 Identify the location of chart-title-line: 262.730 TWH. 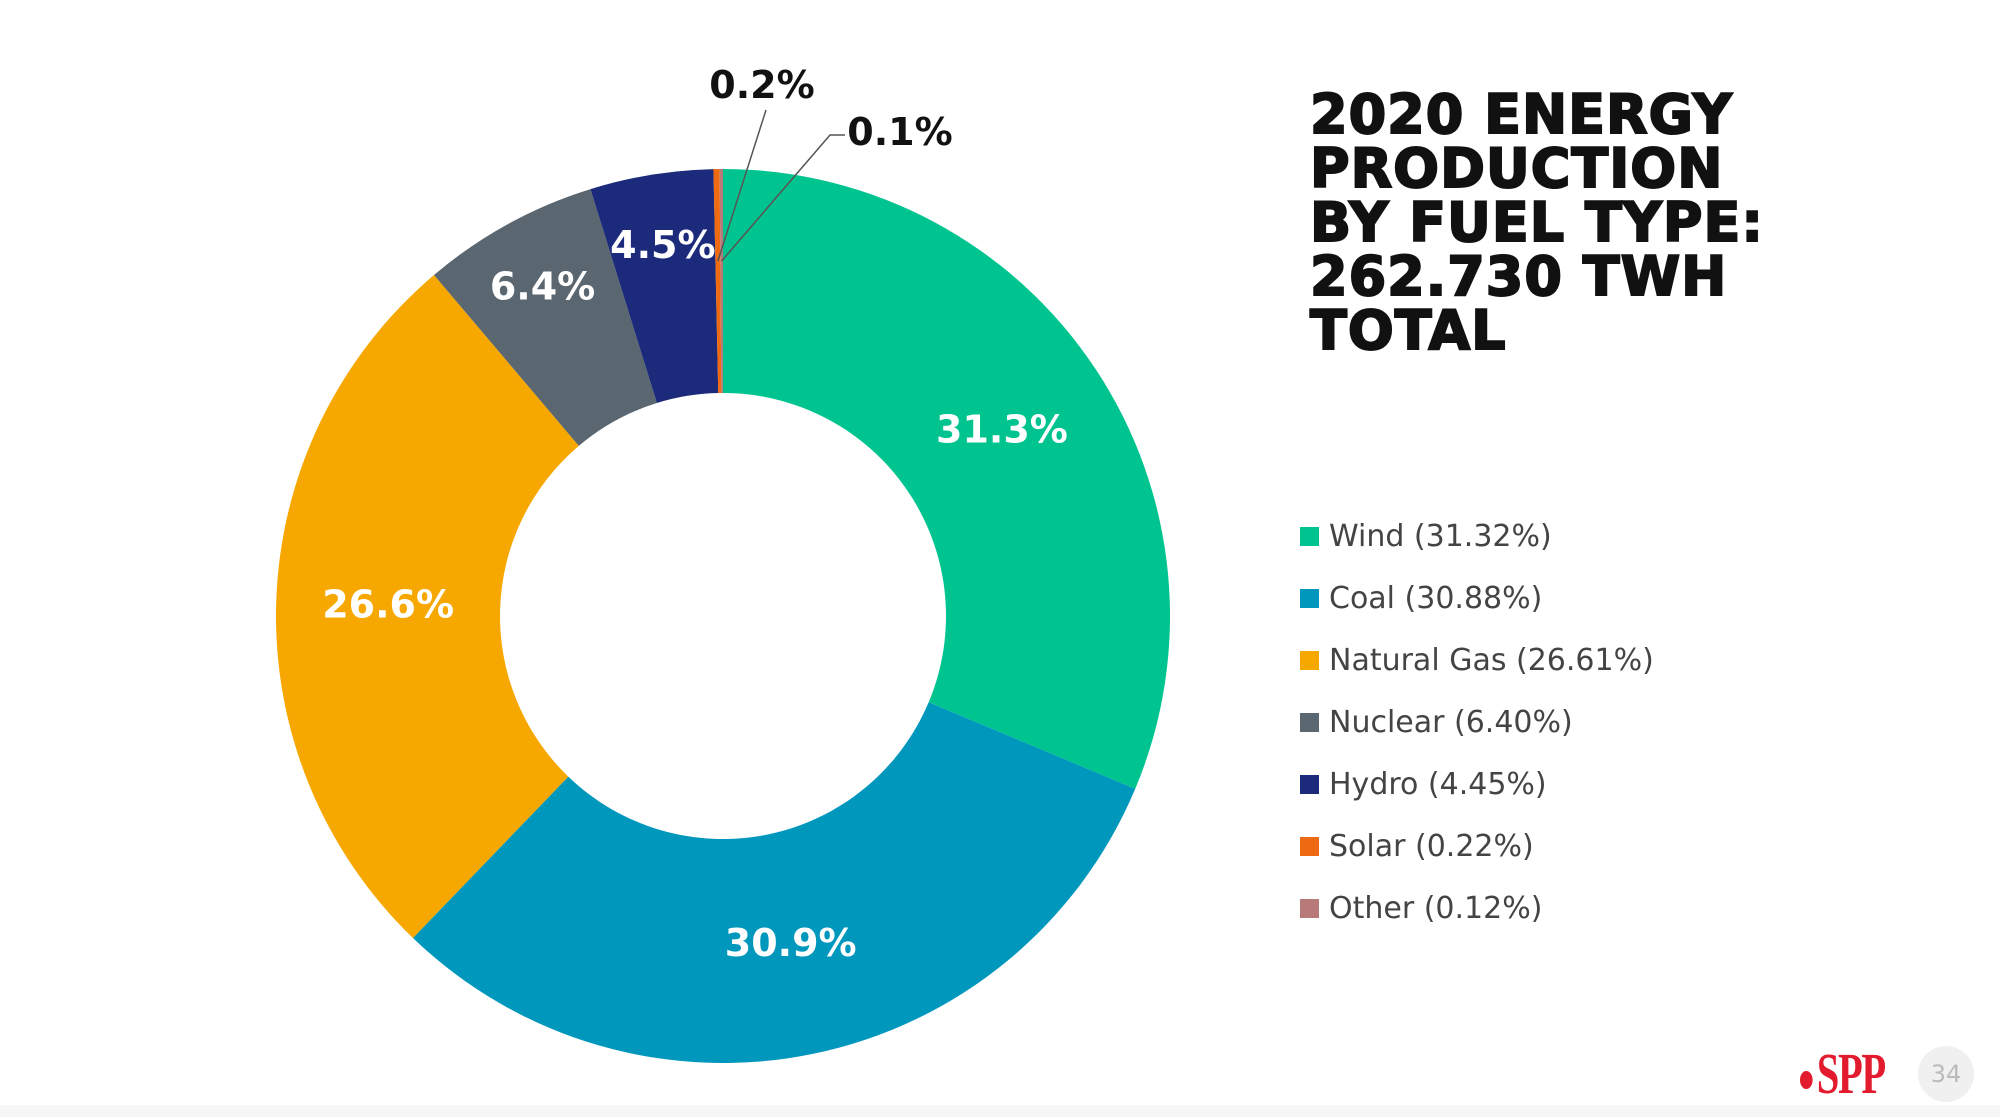
(1518, 276).